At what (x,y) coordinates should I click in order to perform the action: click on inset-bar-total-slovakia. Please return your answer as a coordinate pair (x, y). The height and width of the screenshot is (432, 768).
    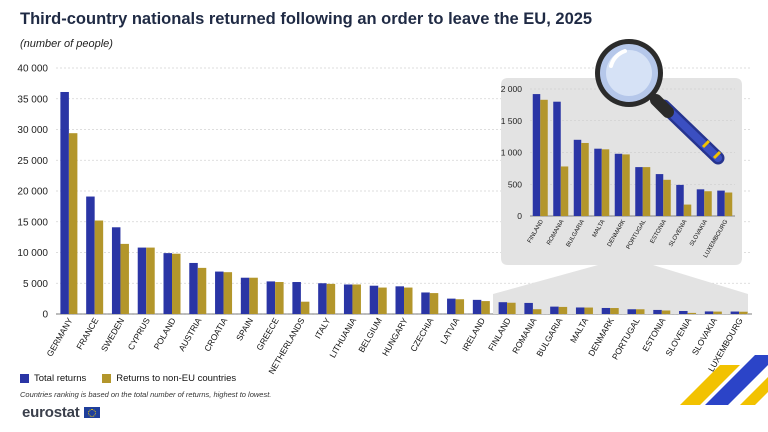
    Looking at the image, I should click on (700, 202).